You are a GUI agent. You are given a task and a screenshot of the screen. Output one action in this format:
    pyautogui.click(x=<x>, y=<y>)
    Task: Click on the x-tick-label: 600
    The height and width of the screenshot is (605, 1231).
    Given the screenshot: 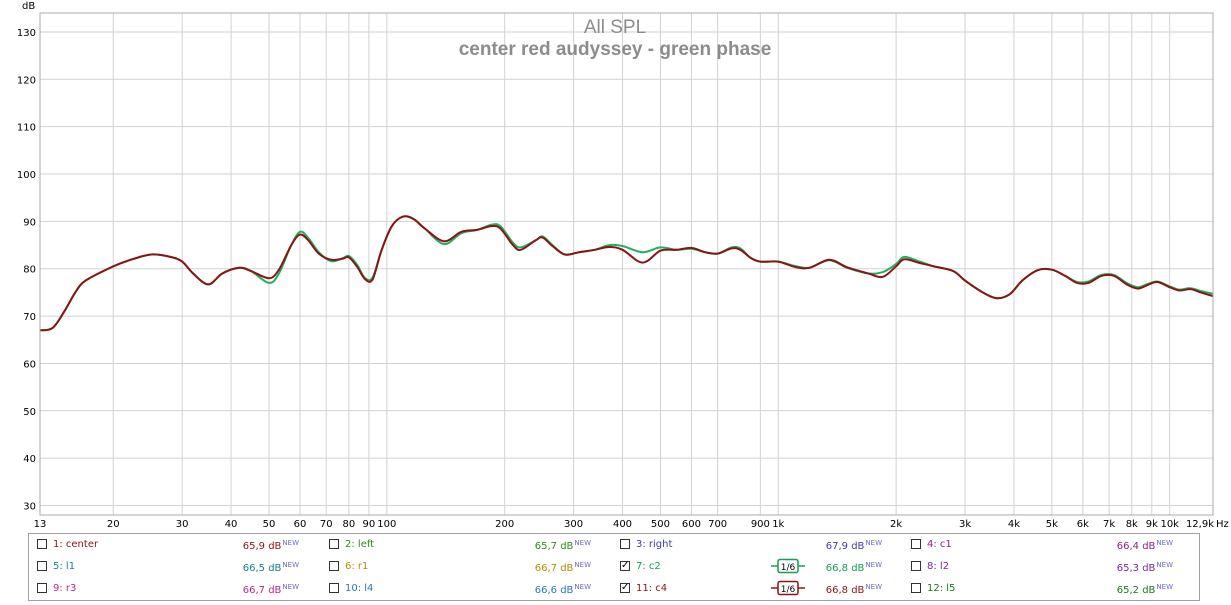 What is the action you would take?
    pyautogui.click(x=691, y=524)
    